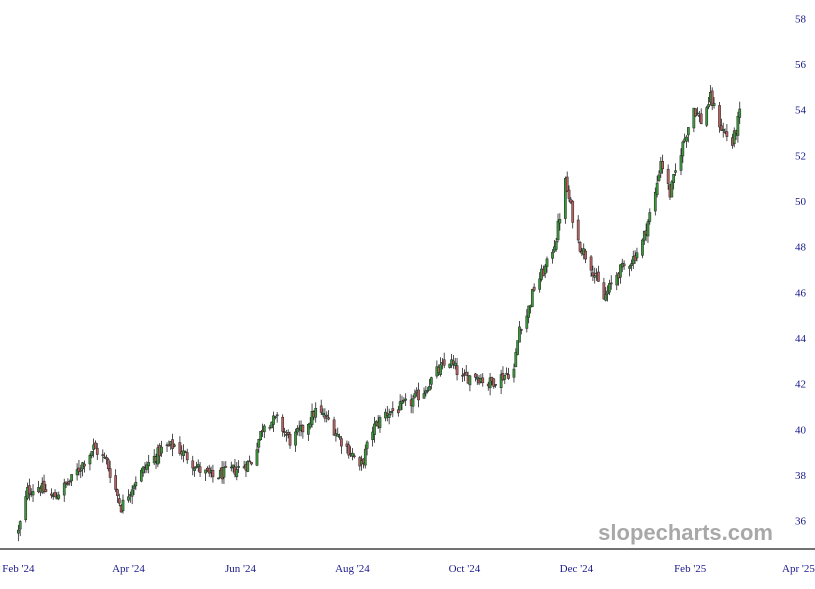 The height and width of the screenshot is (589, 815). I want to click on y-tick-label: 46, so click(801, 293).